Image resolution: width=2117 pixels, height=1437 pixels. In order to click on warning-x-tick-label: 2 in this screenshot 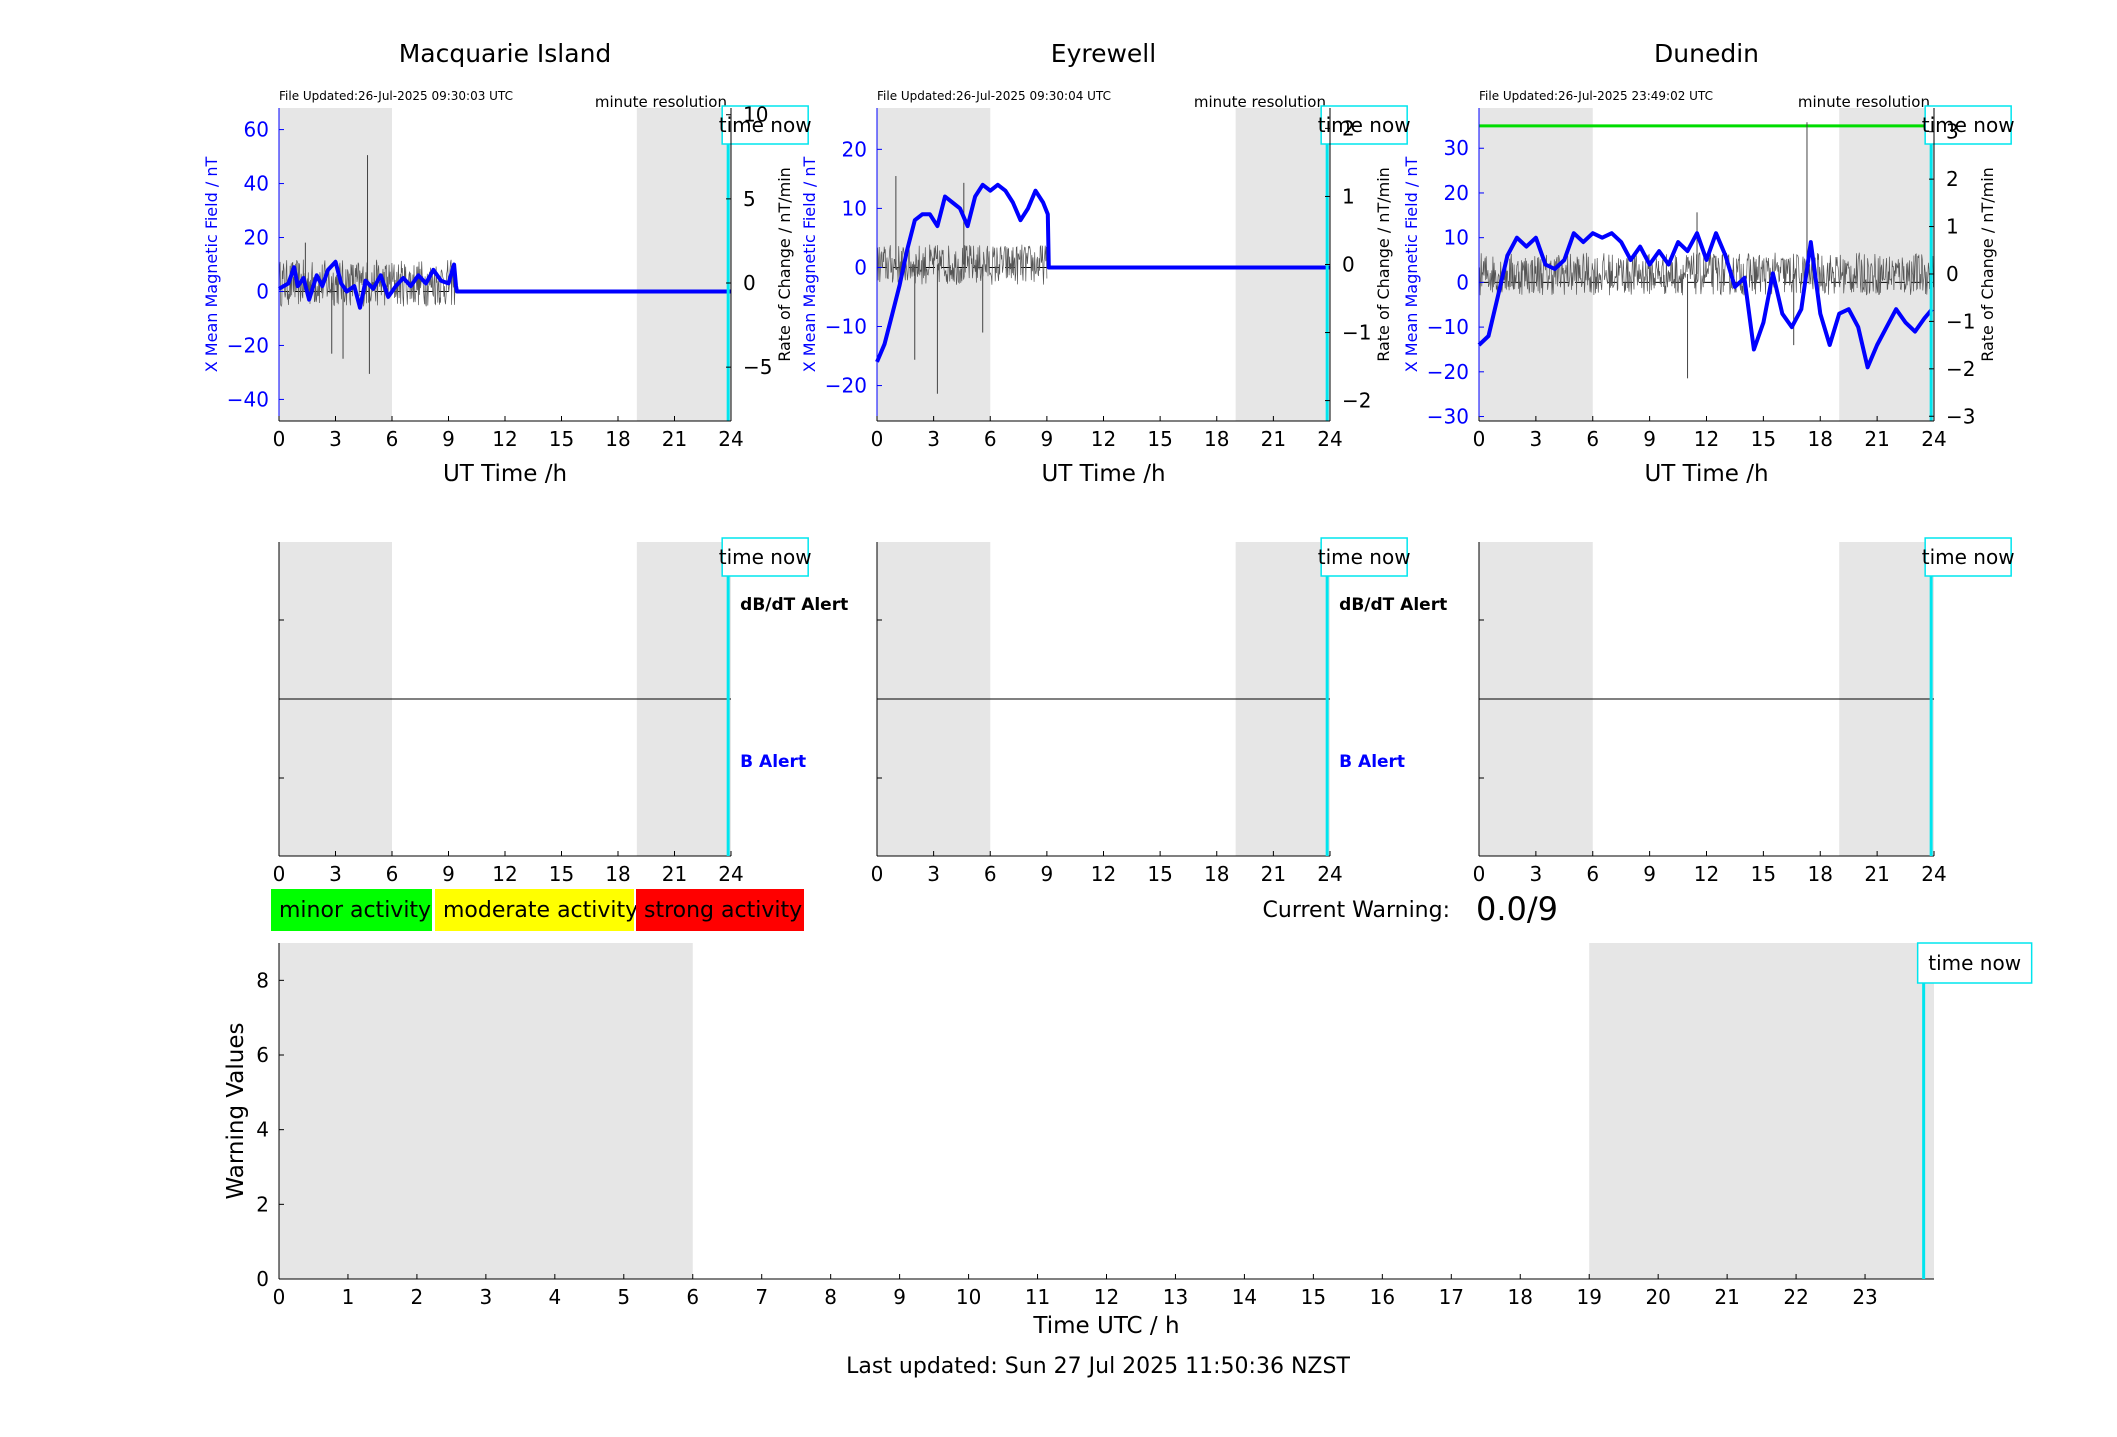, I will do `click(417, 1297)`.